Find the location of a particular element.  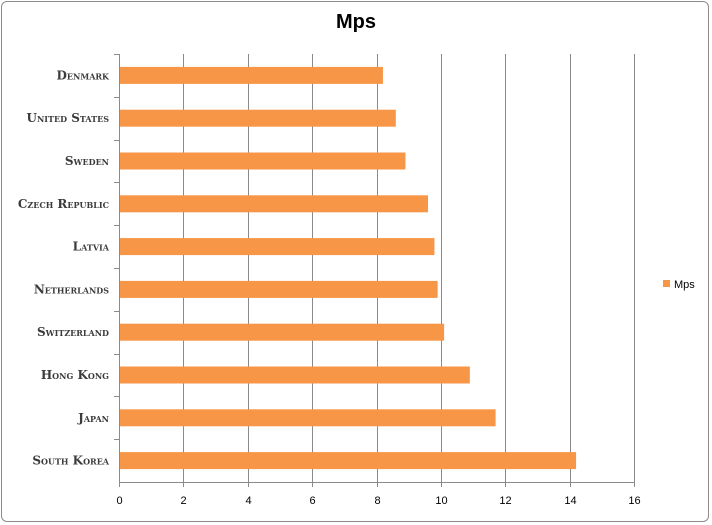

x-tick-labels: 0 2 4 6 8 10 12 14 16 is located at coordinates (378, 501).